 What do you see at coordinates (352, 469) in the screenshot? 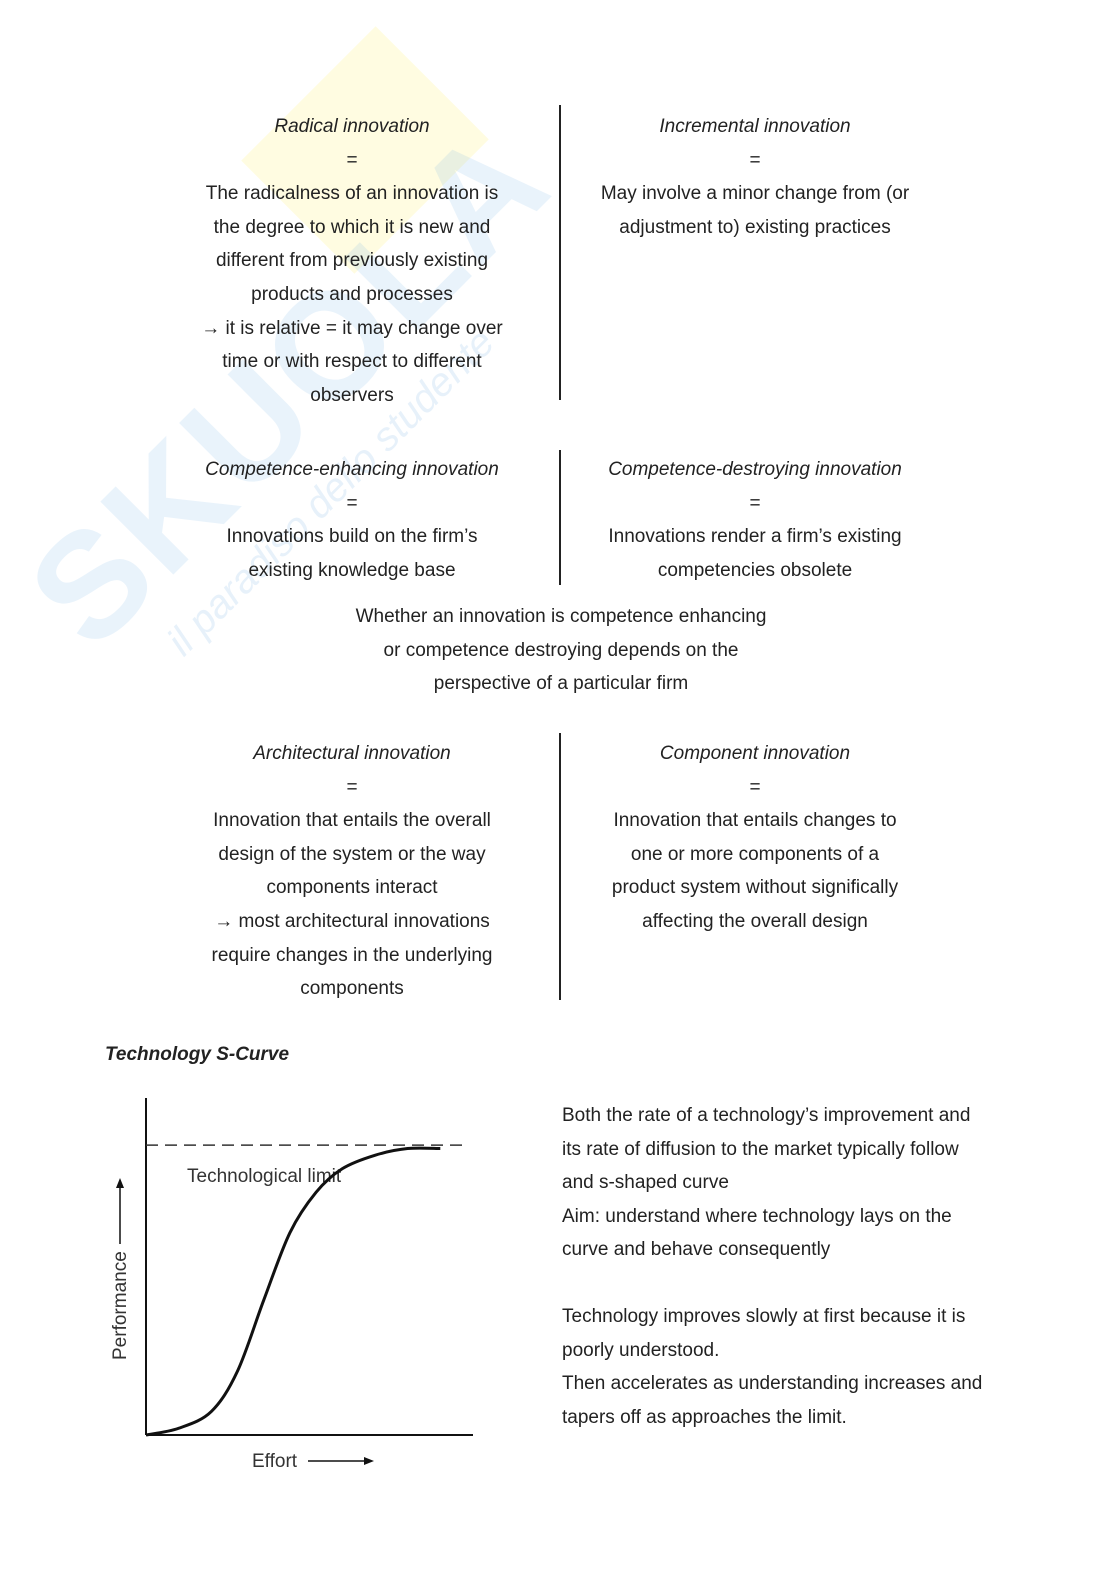
I see `block-title: Competence-enhancing innovation` at bounding box center [352, 469].